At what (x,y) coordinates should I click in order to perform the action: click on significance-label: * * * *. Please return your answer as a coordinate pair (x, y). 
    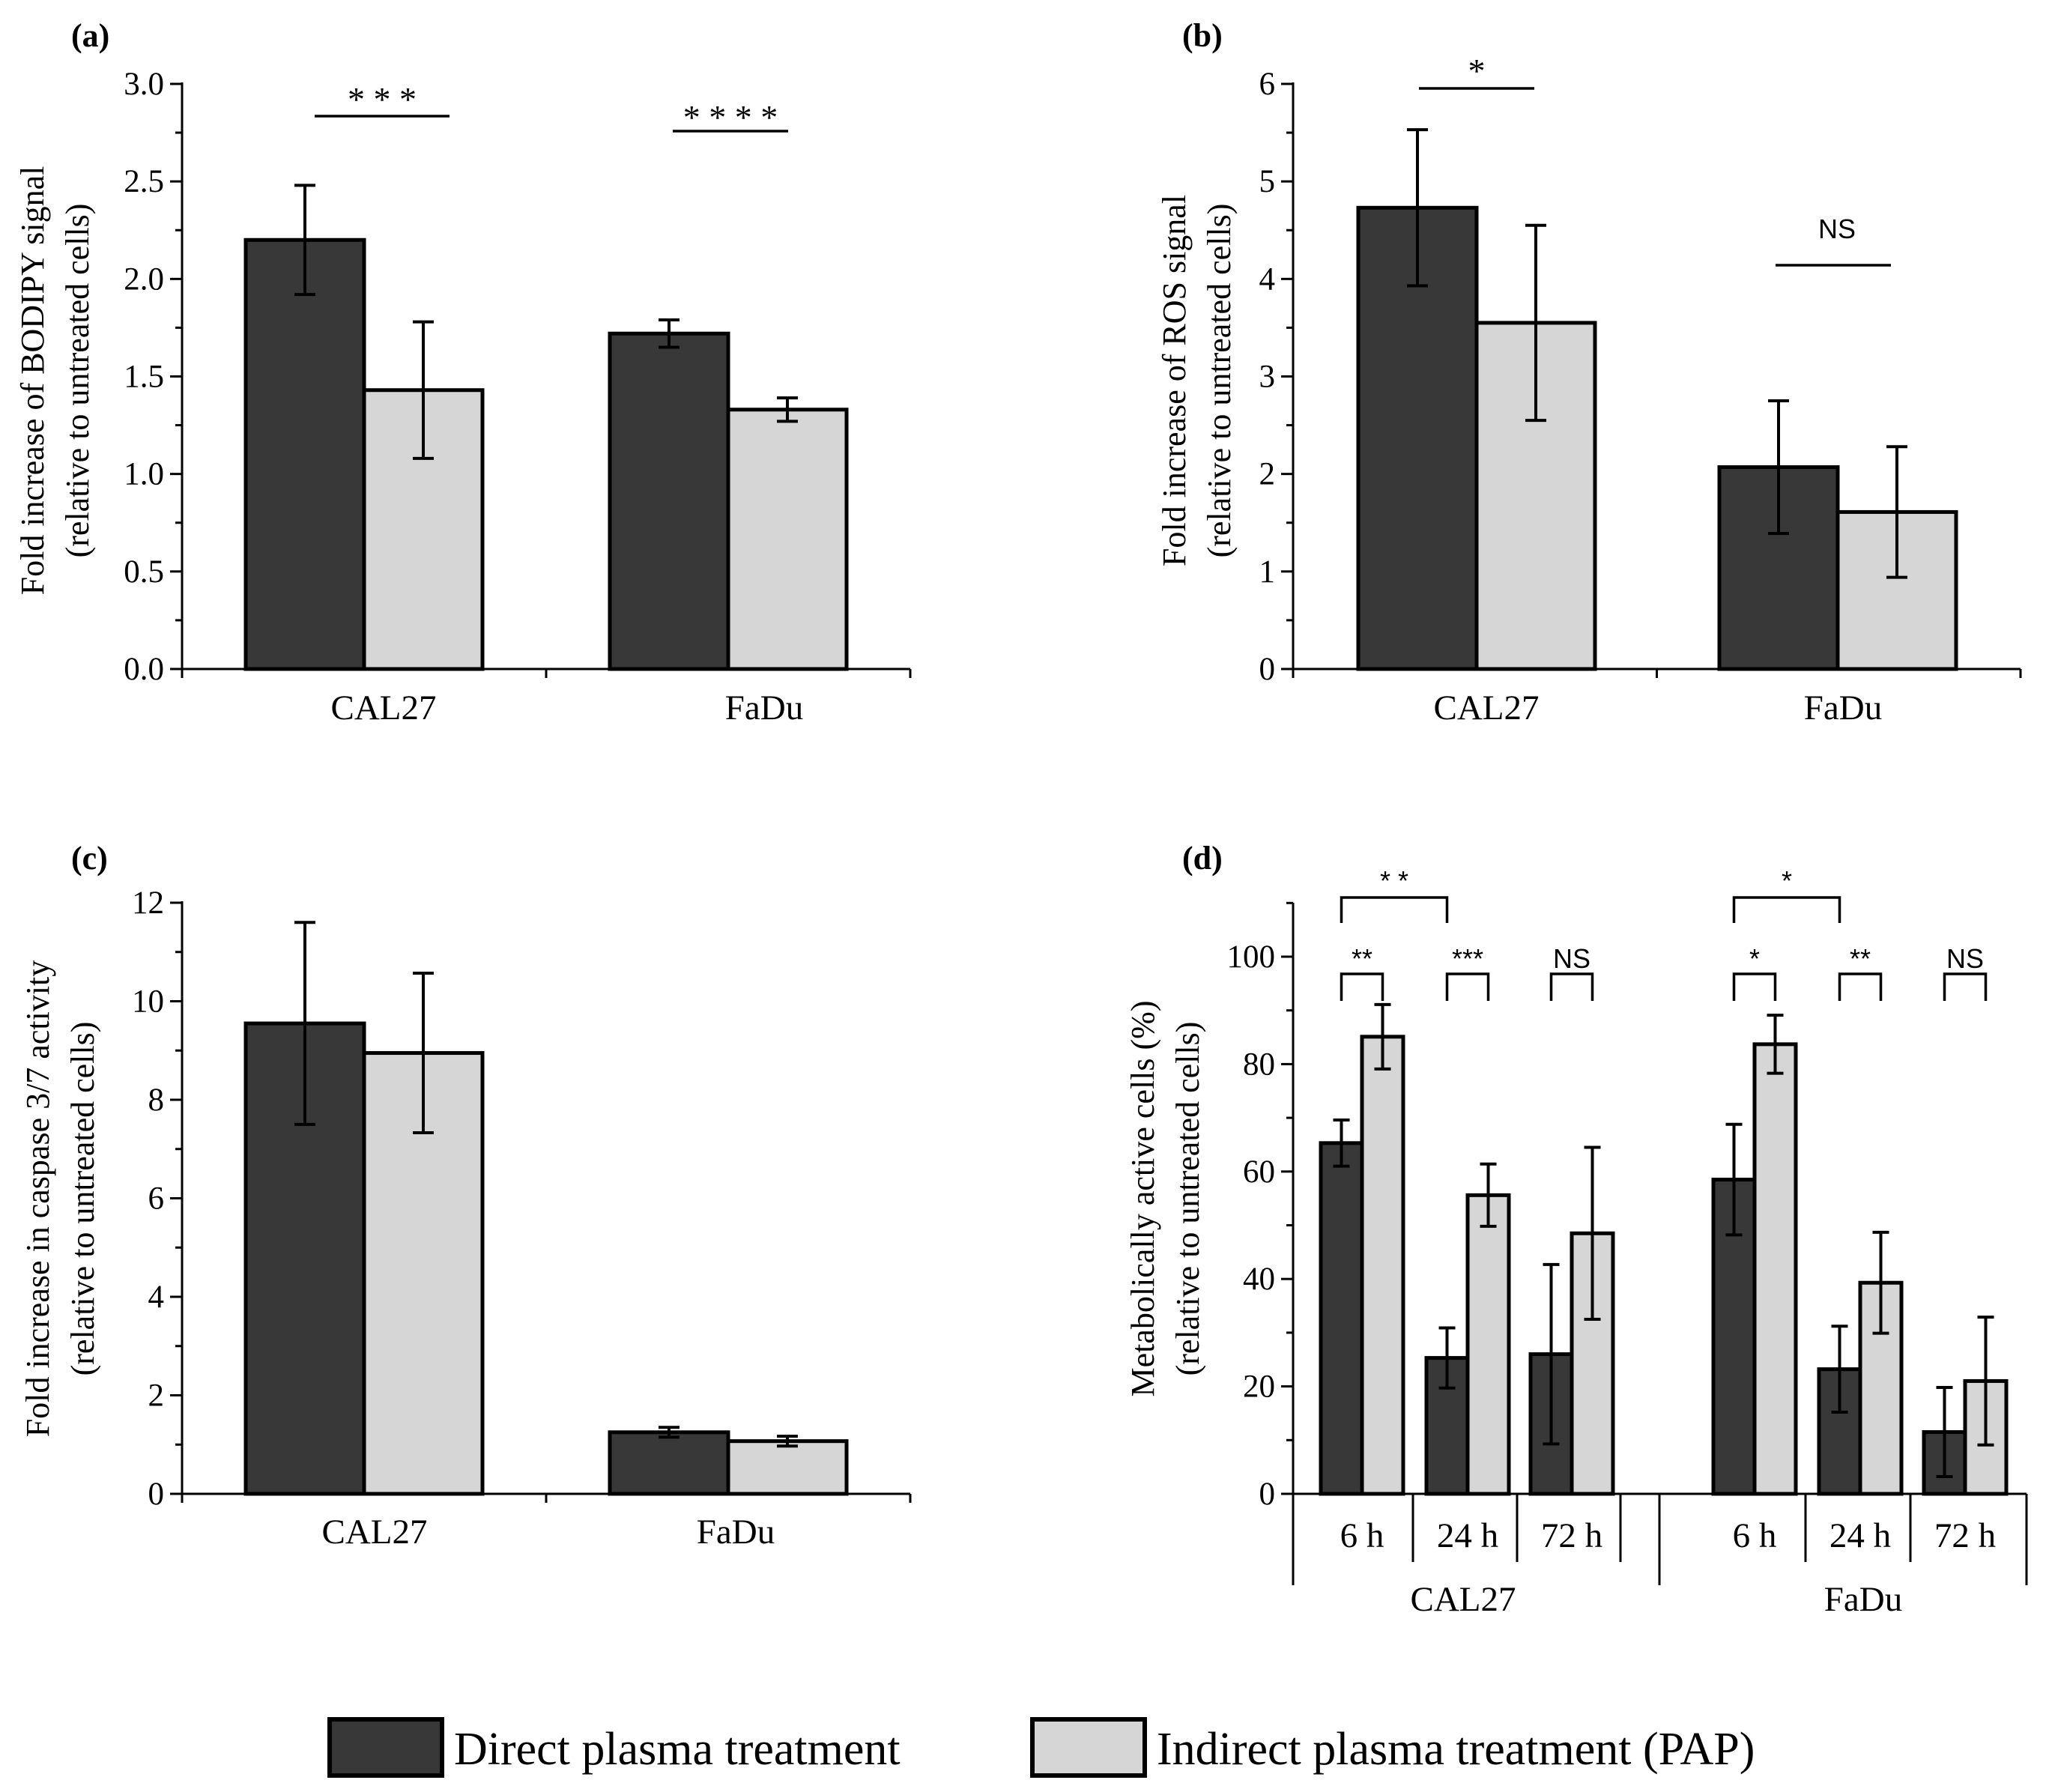
    Looking at the image, I should click on (730, 117).